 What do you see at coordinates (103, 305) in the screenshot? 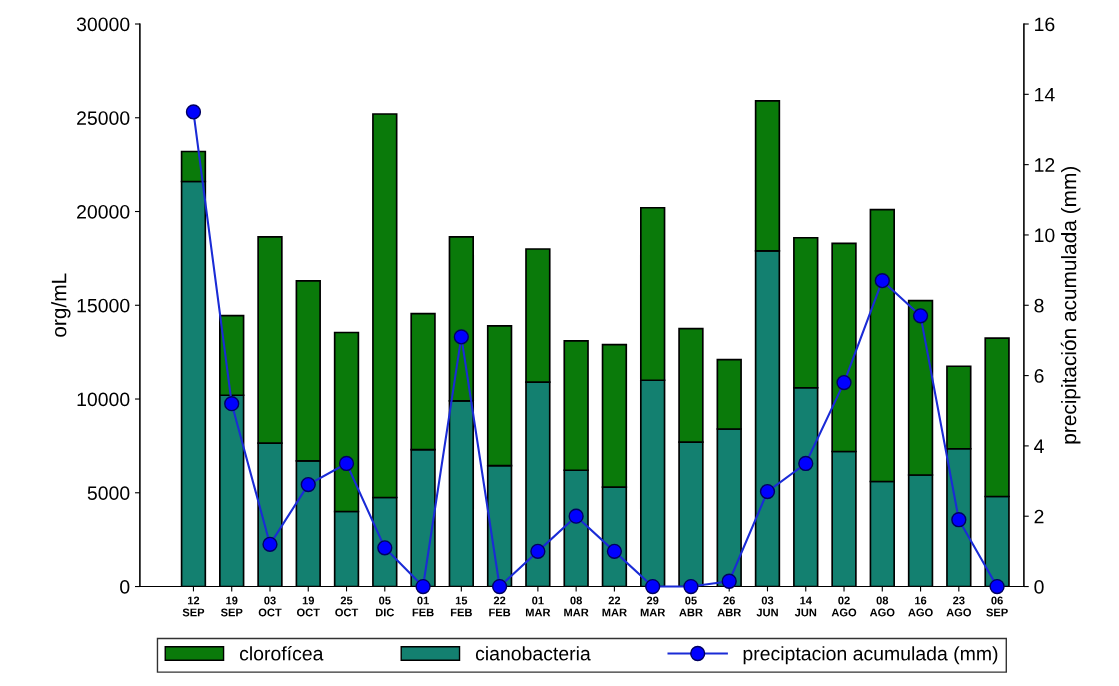
I see `y-tick-label: 15000` at bounding box center [103, 305].